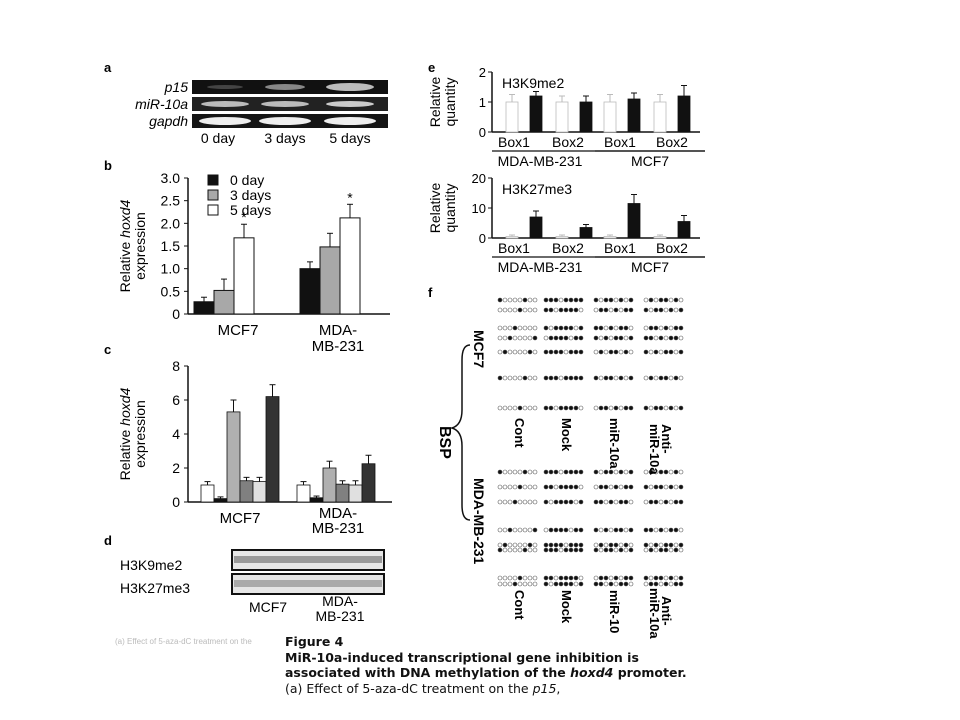 This screenshot has width=960, height=720. What do you see at coordinates (240, 518) in the screenshot?
I see `x-category-label: MCF7` at bounding box center [240, 518].